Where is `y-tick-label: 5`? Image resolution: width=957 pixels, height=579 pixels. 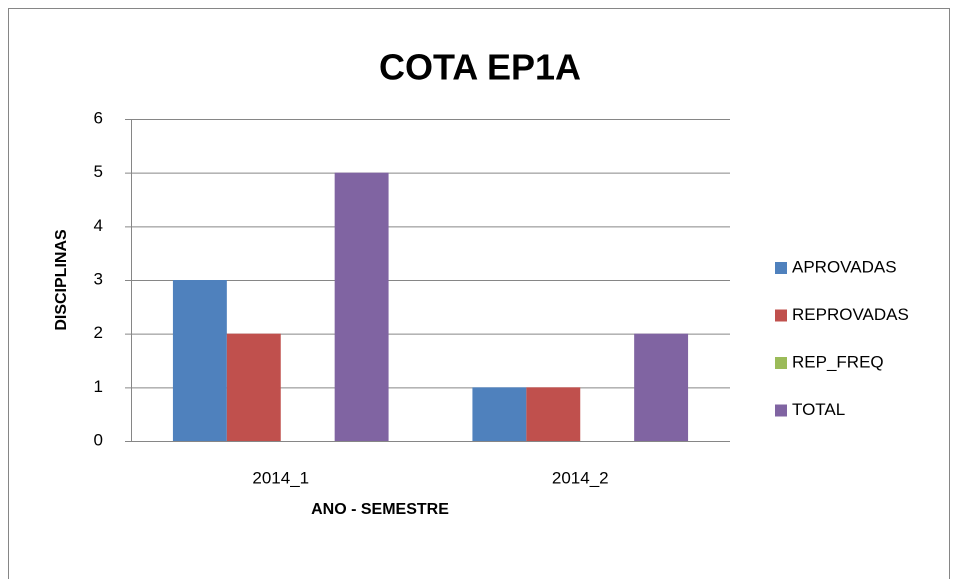 y-tick-label: 5 is located at coordinates (98, 171).